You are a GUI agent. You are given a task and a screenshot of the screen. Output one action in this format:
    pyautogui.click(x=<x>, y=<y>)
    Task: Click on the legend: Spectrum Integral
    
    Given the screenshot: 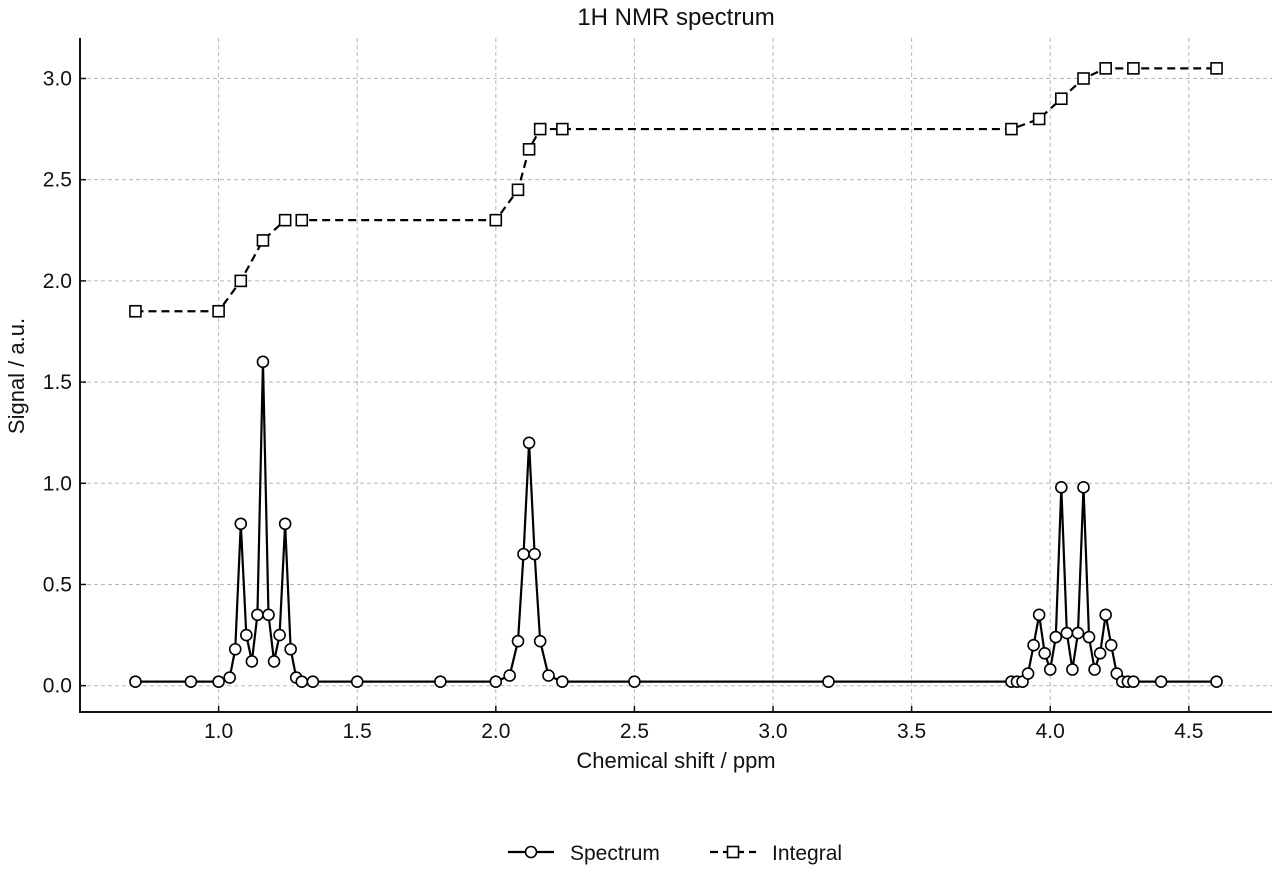 What is the action you would take?
    pyautogui.click(x=675, y=853)
    